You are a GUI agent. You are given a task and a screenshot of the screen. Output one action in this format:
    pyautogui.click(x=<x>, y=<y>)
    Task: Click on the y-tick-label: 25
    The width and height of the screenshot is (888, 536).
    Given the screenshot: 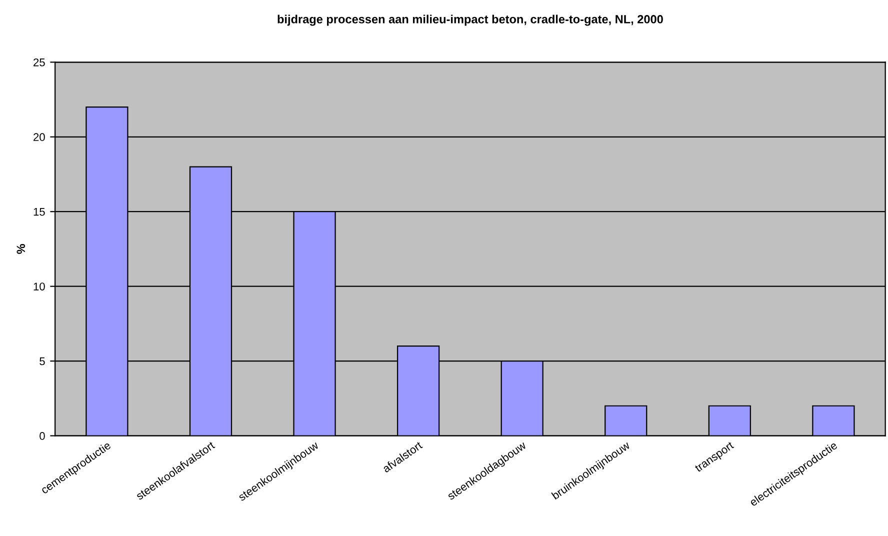 What is the action you would take?
    pyautogui.click(x=39, y=62)
    